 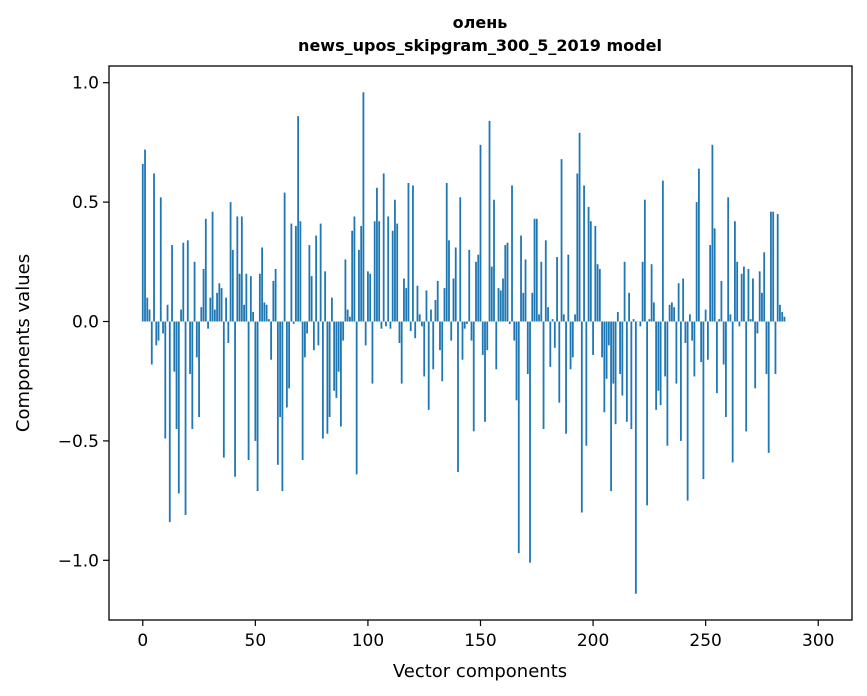 I want to click on y-ticks: −1.0 −0.5 0.0 0.5 1.0, so click(x=83, y=322).